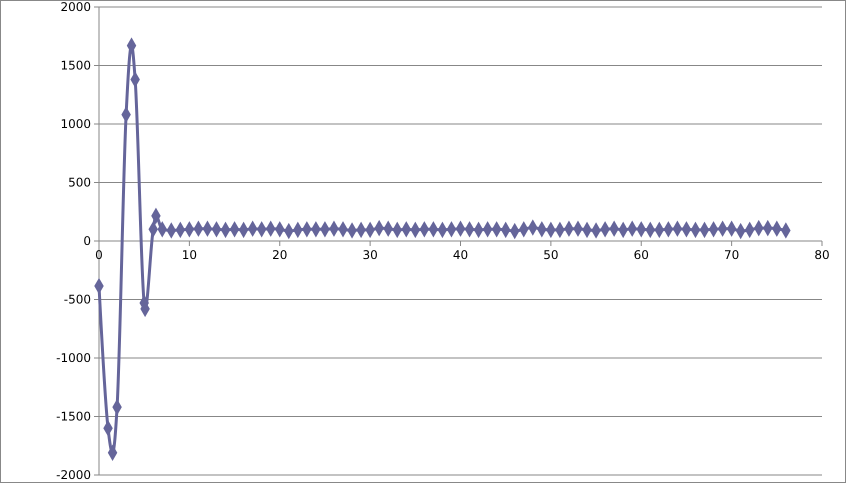 This screenshot has width=846, height=483. Describe the element at coordinates (73, 358) in the screenshot. I see `y-tick-label: -1000` at that location.